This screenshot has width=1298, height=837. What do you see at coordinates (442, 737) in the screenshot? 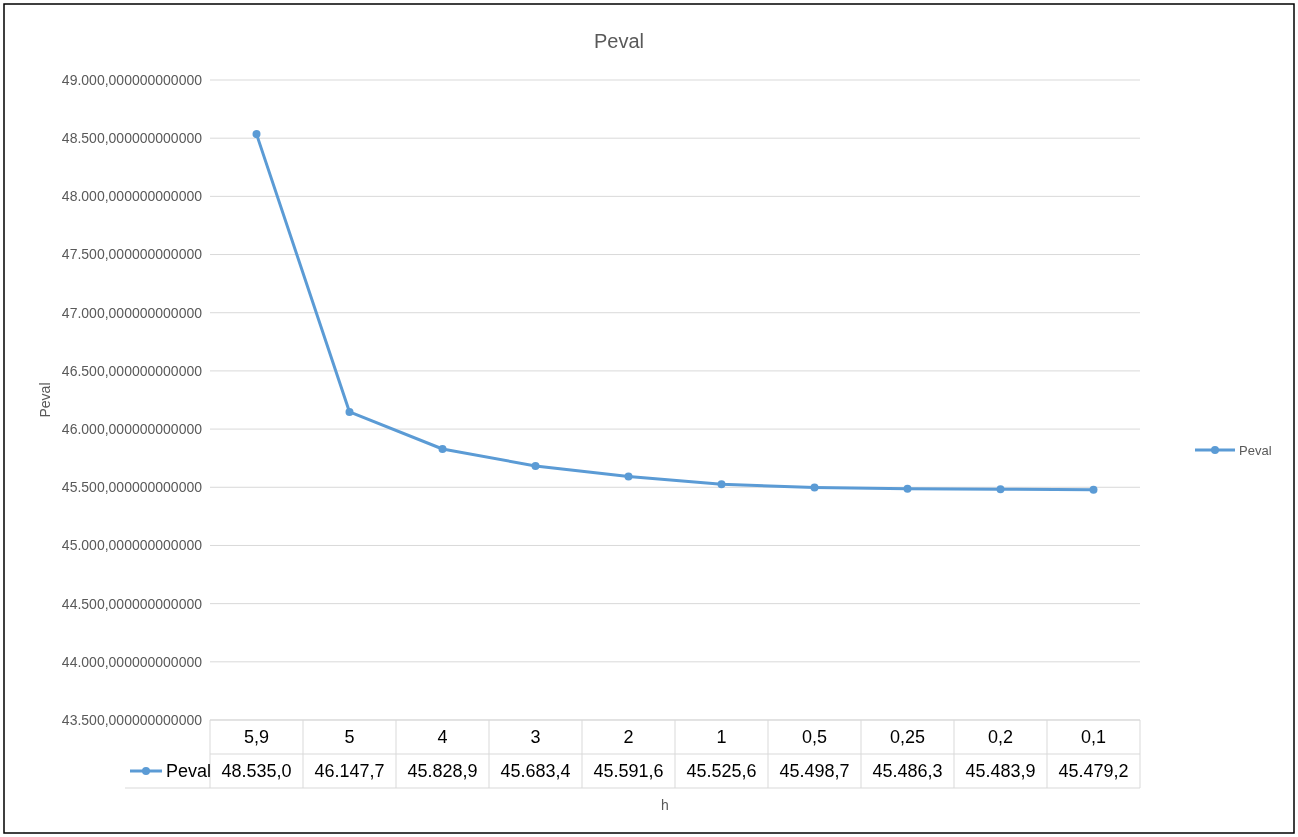
I see `x-tick-label: 4` at bounding box center [442, 737].